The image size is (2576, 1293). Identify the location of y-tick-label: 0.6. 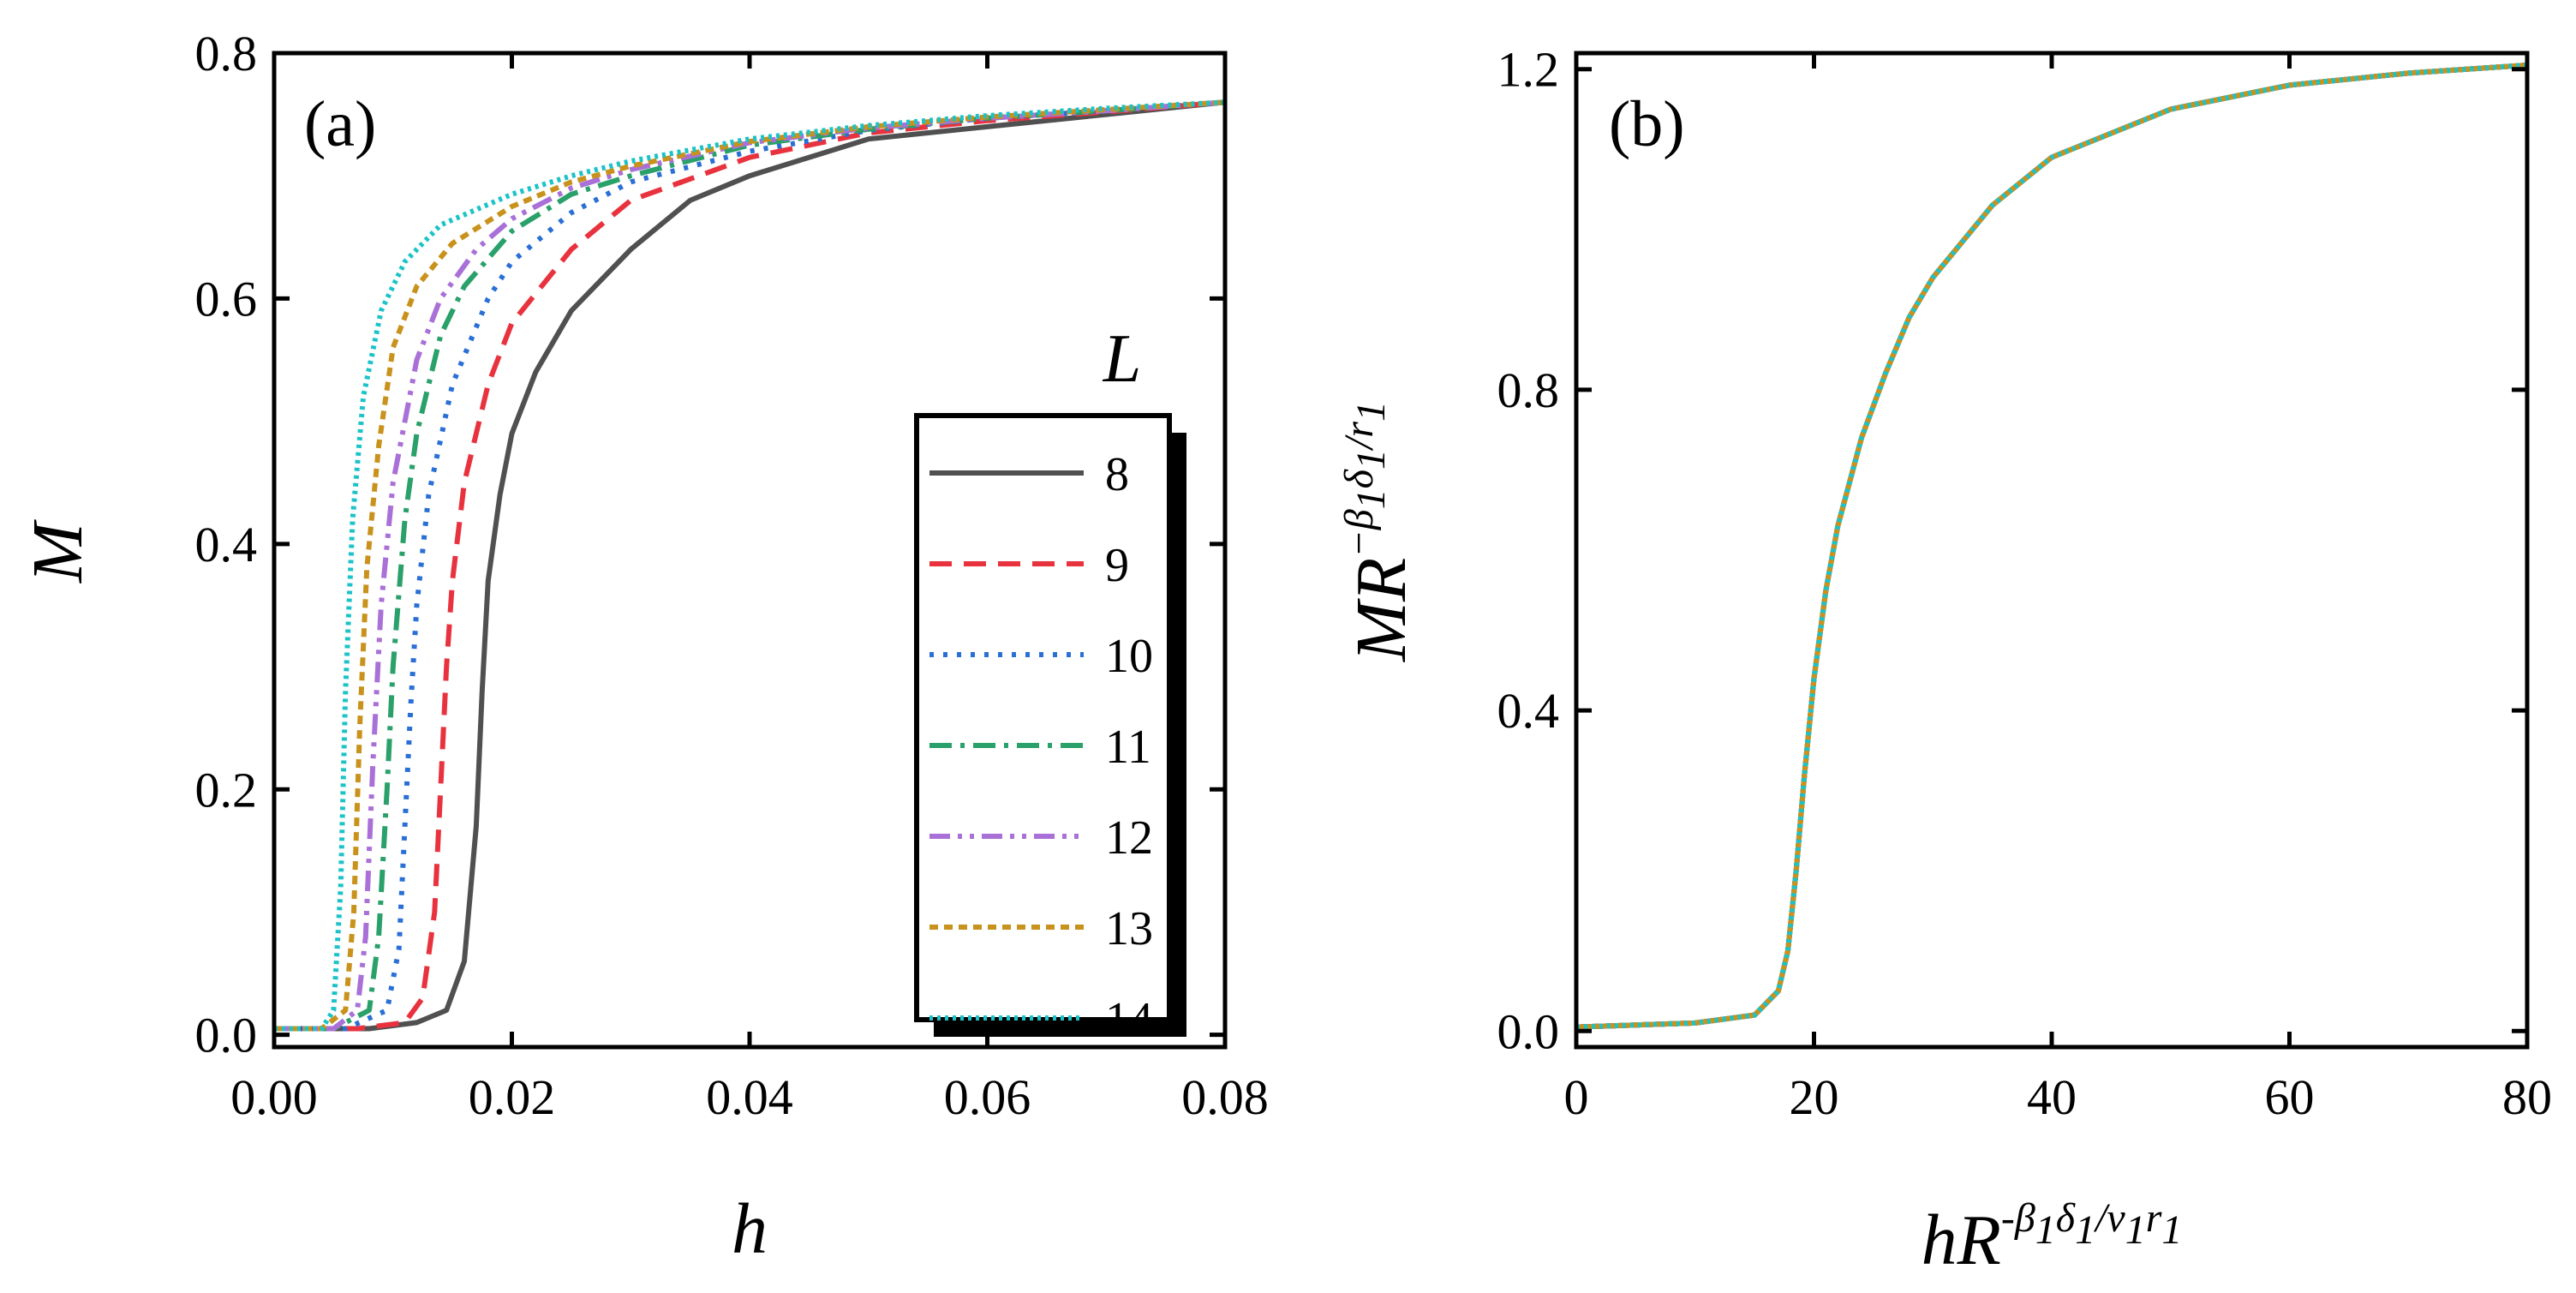
(227, 298).